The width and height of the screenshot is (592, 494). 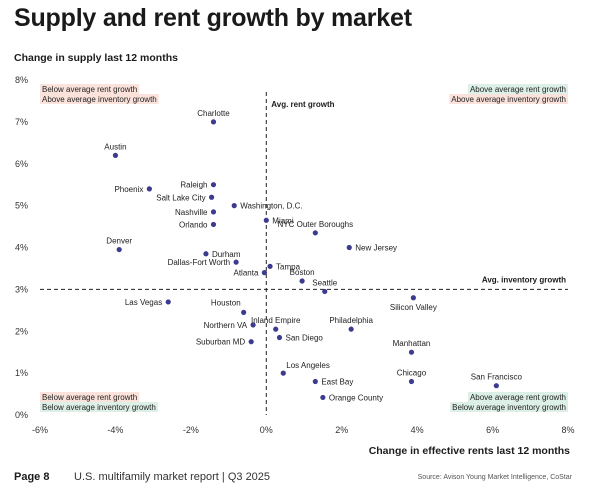 I want to click on quadrant-label-bottom-right: Above average rent growth, so click(x=518, y=397).